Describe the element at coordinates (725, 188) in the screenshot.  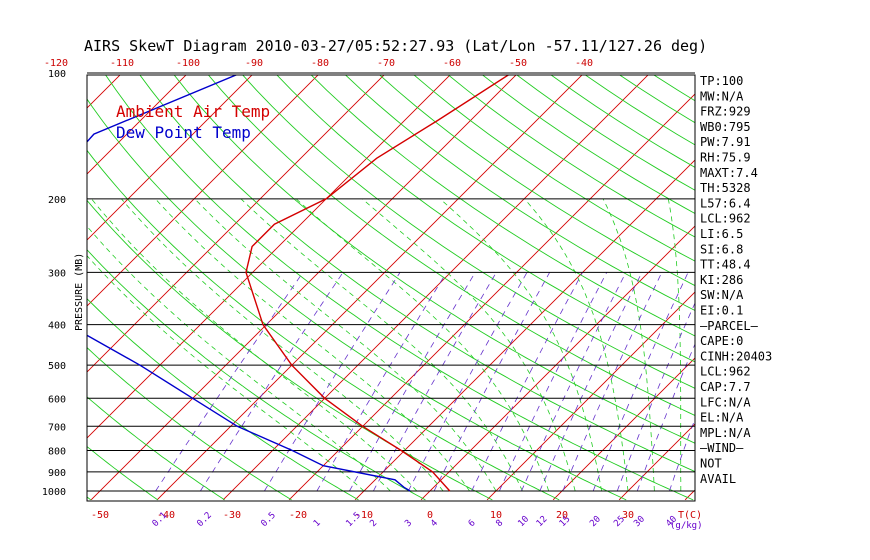
I see `stability-index-label: TH:5328` at that location.